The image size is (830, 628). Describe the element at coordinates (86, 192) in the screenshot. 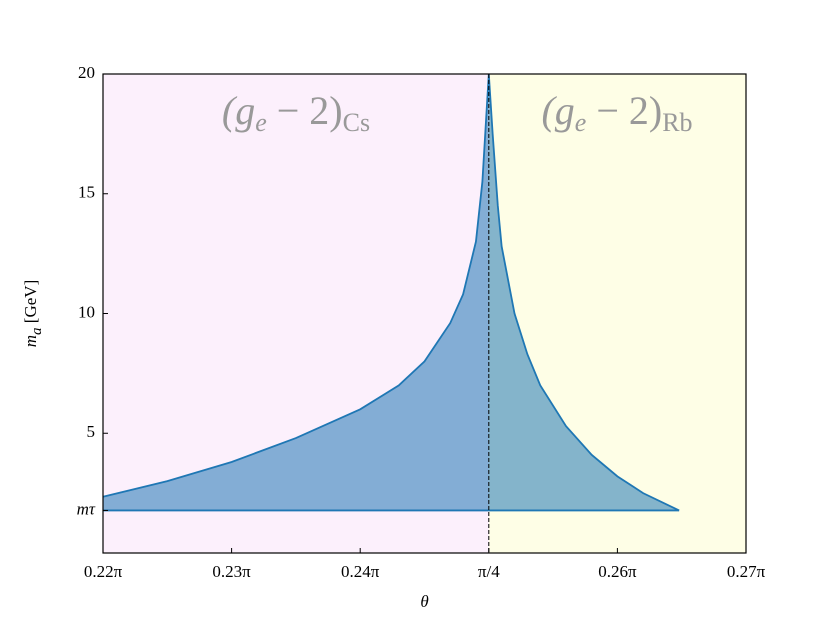

I see `y-tick-label: 15` at that location.